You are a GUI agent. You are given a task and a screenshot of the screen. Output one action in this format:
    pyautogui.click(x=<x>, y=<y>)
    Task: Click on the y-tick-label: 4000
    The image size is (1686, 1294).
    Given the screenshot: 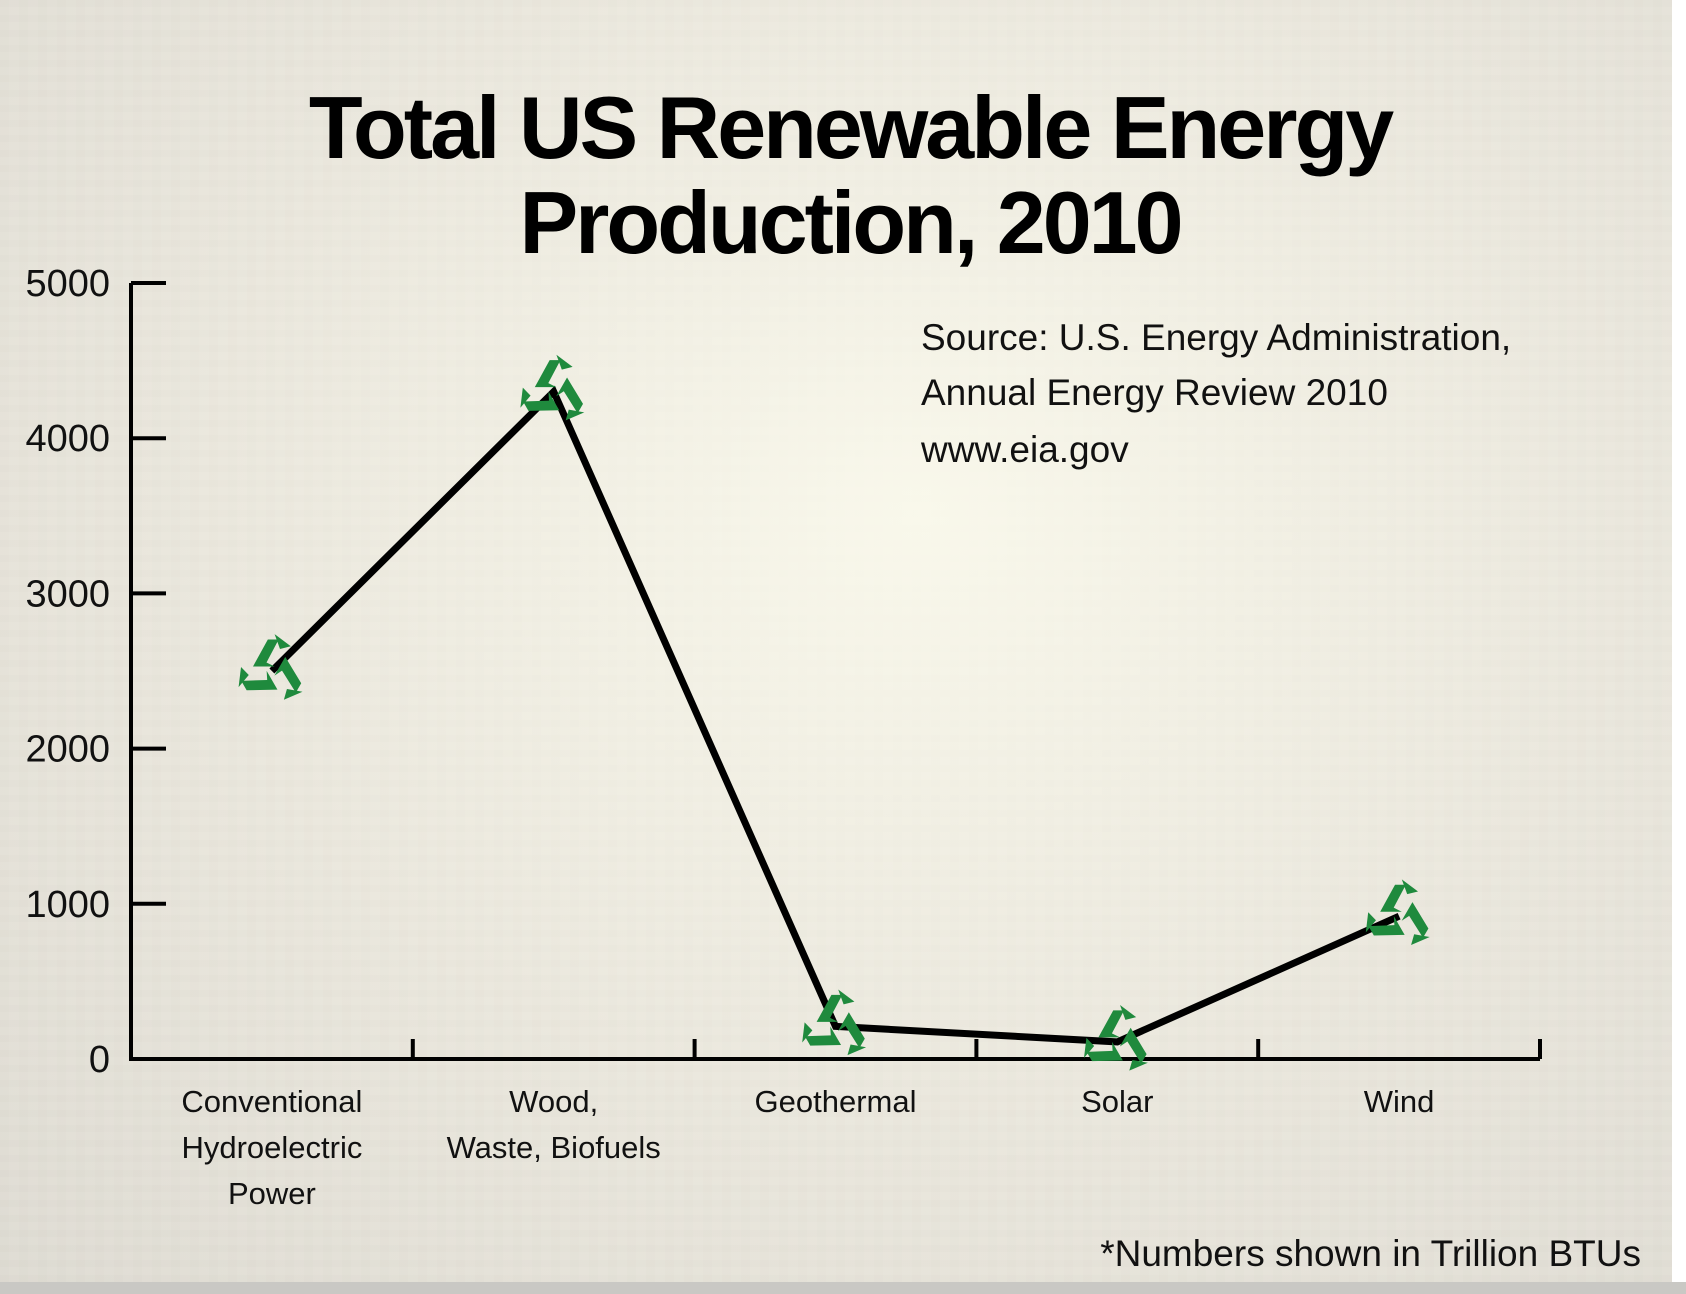 What is the action you would take?
    pyautogui.click(x=67, y=439)
    